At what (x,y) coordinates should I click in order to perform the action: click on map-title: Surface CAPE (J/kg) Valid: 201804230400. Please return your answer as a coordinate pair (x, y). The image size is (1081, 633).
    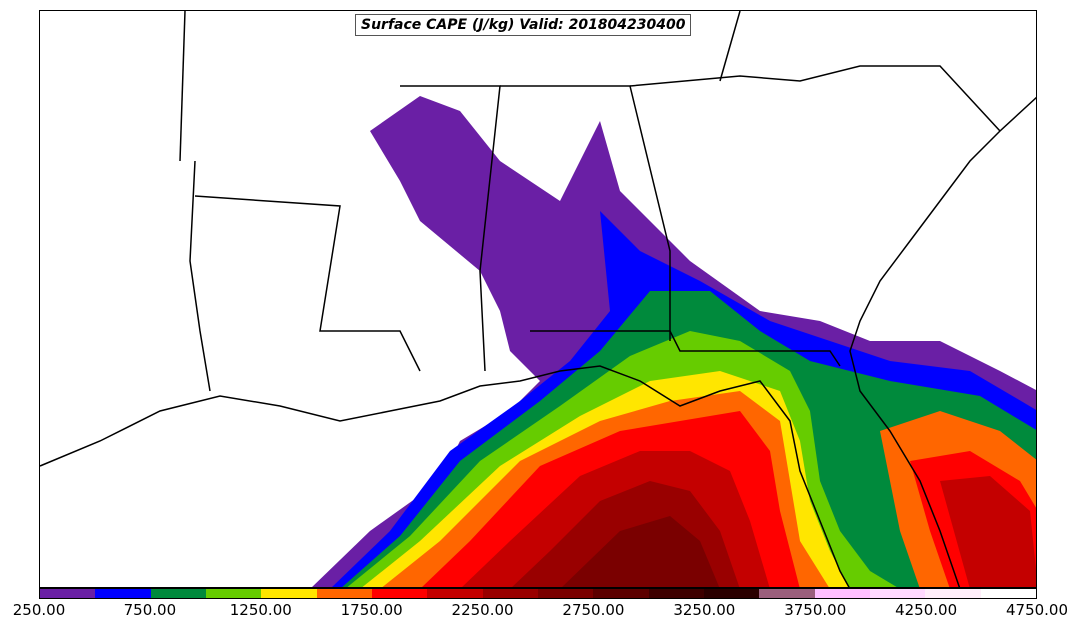
    Looking at the image, I should click on (523, 25).